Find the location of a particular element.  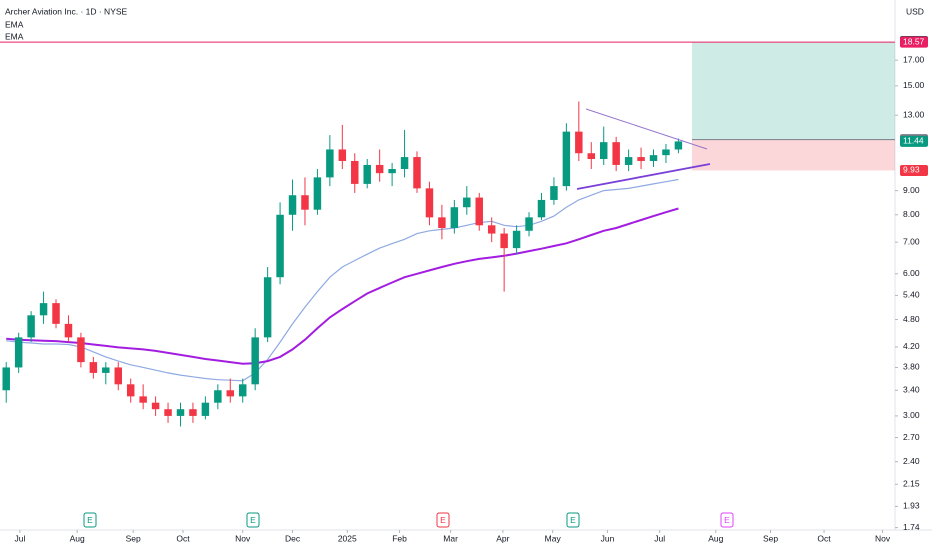

y-tick-label: 8.00 is located at coordinates (911, 214).